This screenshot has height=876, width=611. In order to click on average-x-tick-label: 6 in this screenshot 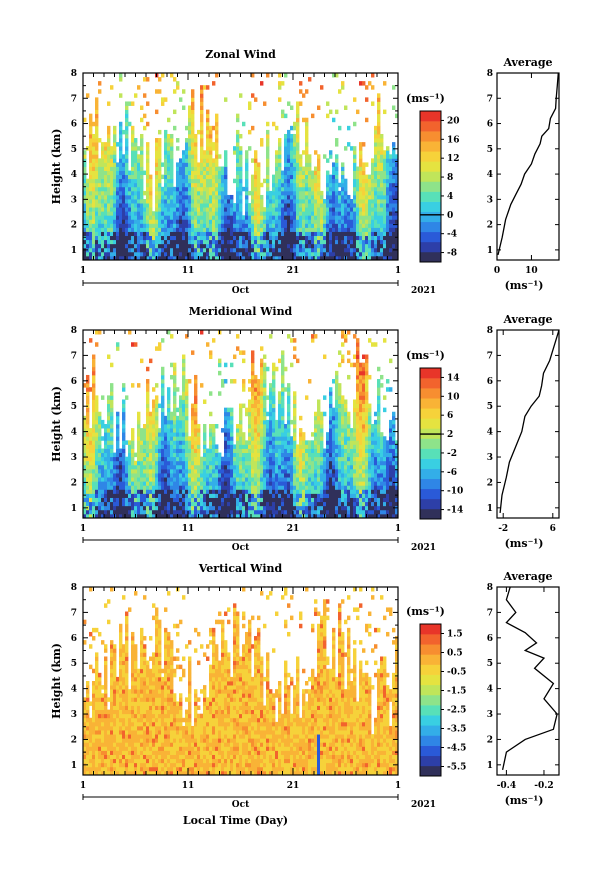, I will do `click(553, 529)`.